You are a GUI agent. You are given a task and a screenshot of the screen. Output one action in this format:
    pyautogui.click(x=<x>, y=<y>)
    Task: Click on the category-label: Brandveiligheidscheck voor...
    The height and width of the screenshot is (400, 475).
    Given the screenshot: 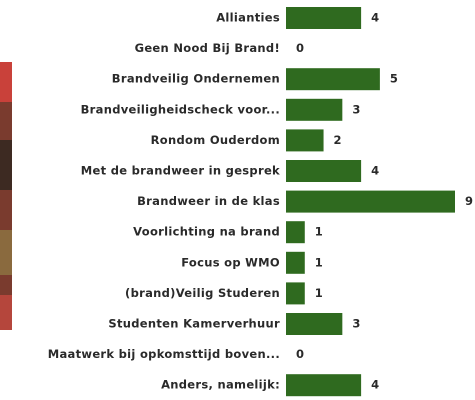 What is the action you would take?
    pyautogui.click(x=180, y=109)
    